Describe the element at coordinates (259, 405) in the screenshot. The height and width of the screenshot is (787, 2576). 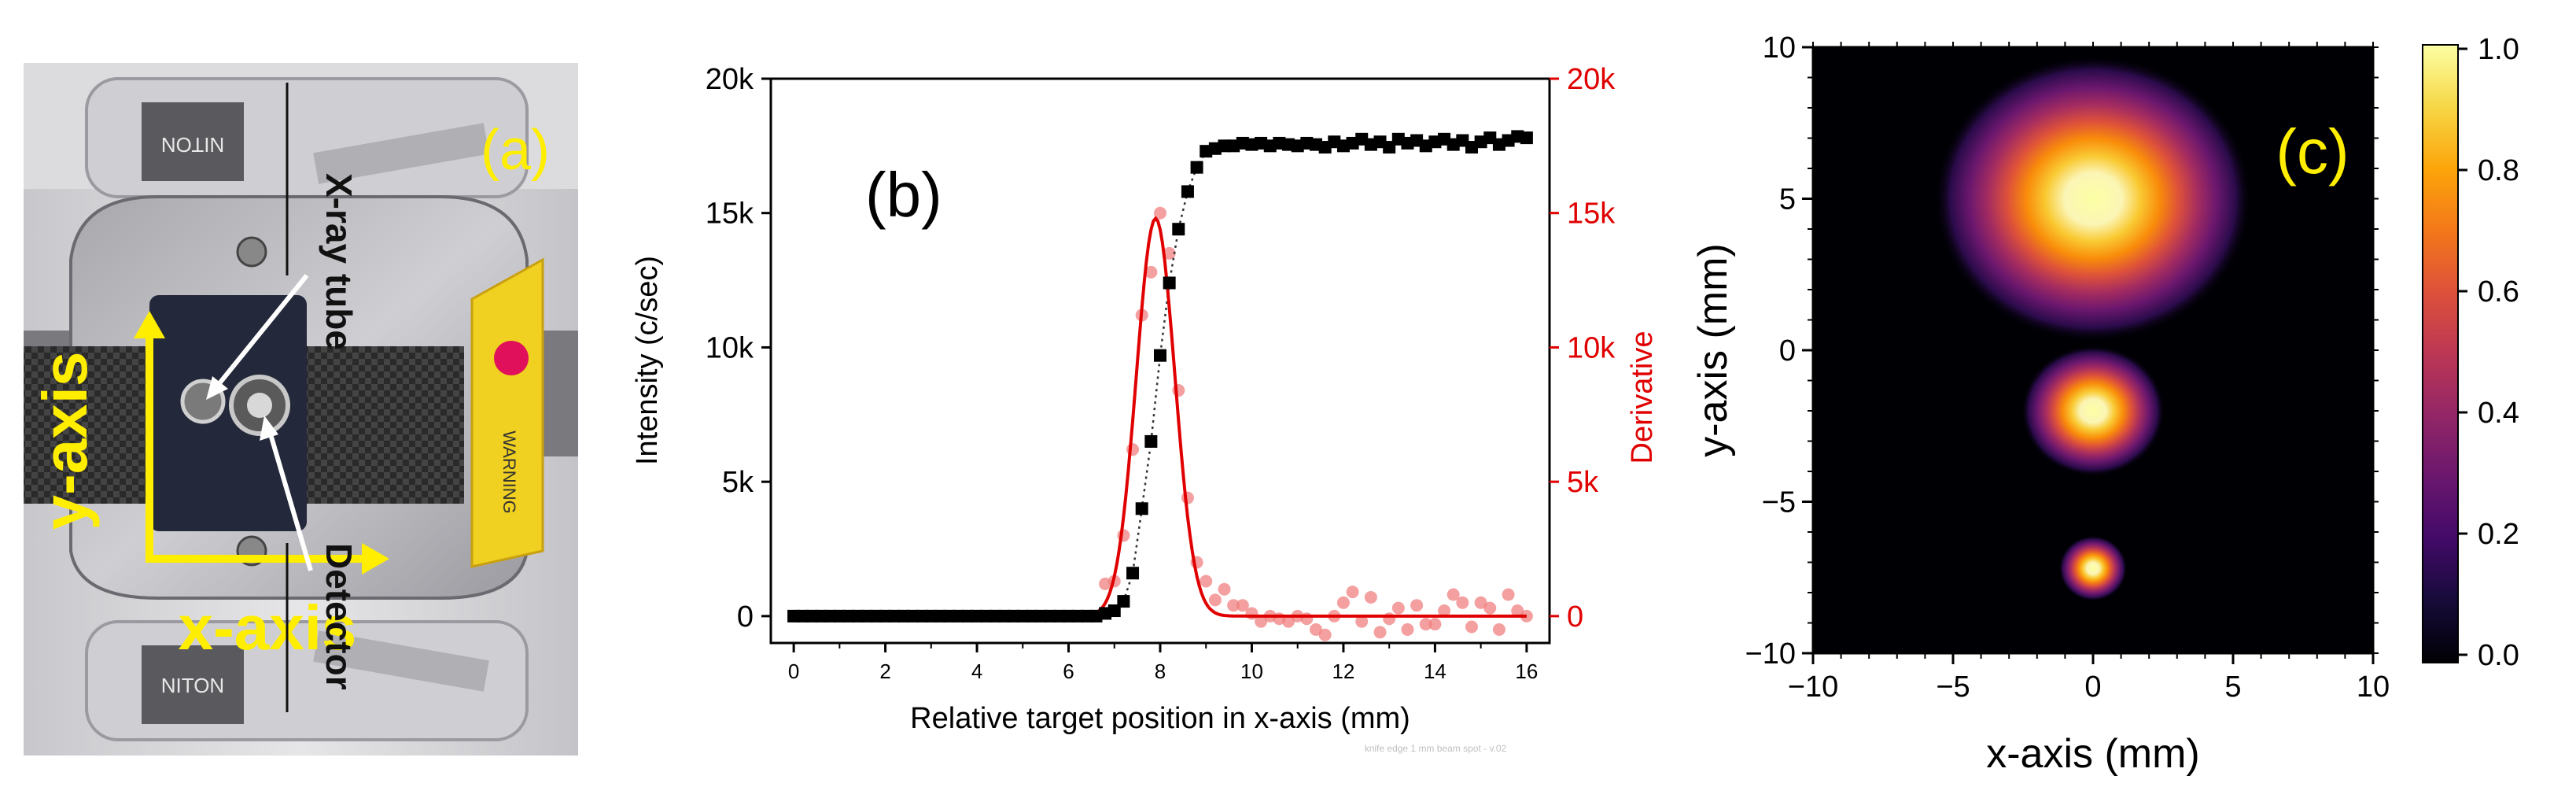
I see `detector-window` at that location.